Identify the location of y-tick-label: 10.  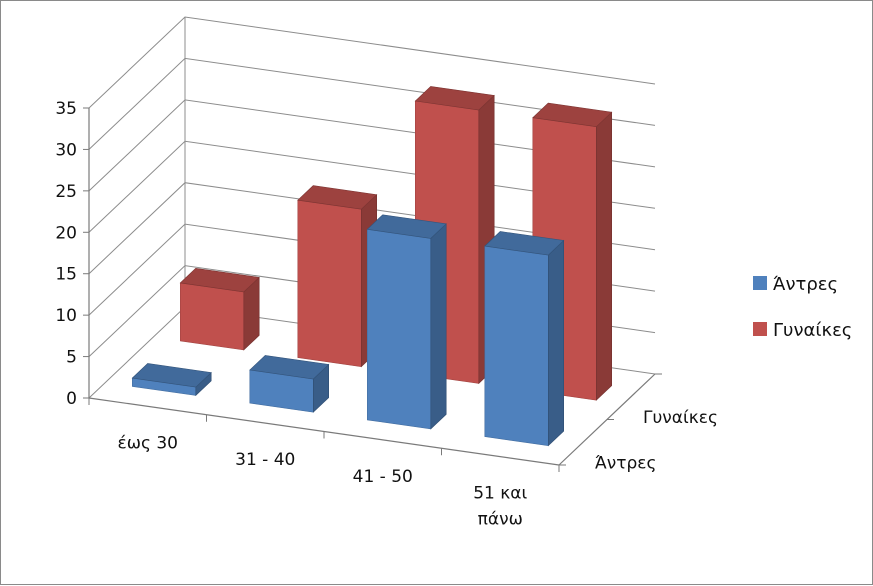
(66, 316).